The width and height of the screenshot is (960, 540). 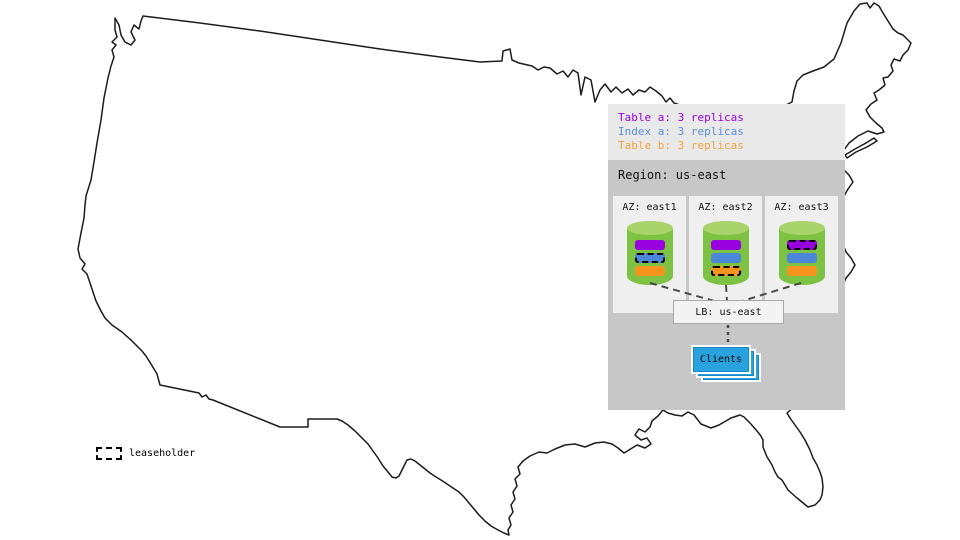 I want to click on leaseholder-key: leaseholder, so click(x=145, y=453).